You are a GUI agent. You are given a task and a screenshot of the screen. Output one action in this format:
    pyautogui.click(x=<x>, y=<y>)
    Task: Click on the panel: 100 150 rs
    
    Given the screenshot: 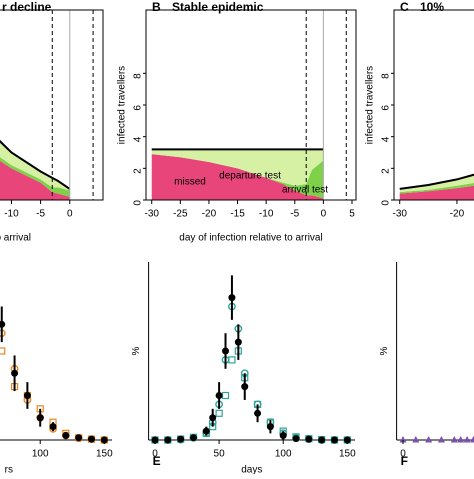 What is the action you would take?
    pyautogui.click(x=56, y=391)
    